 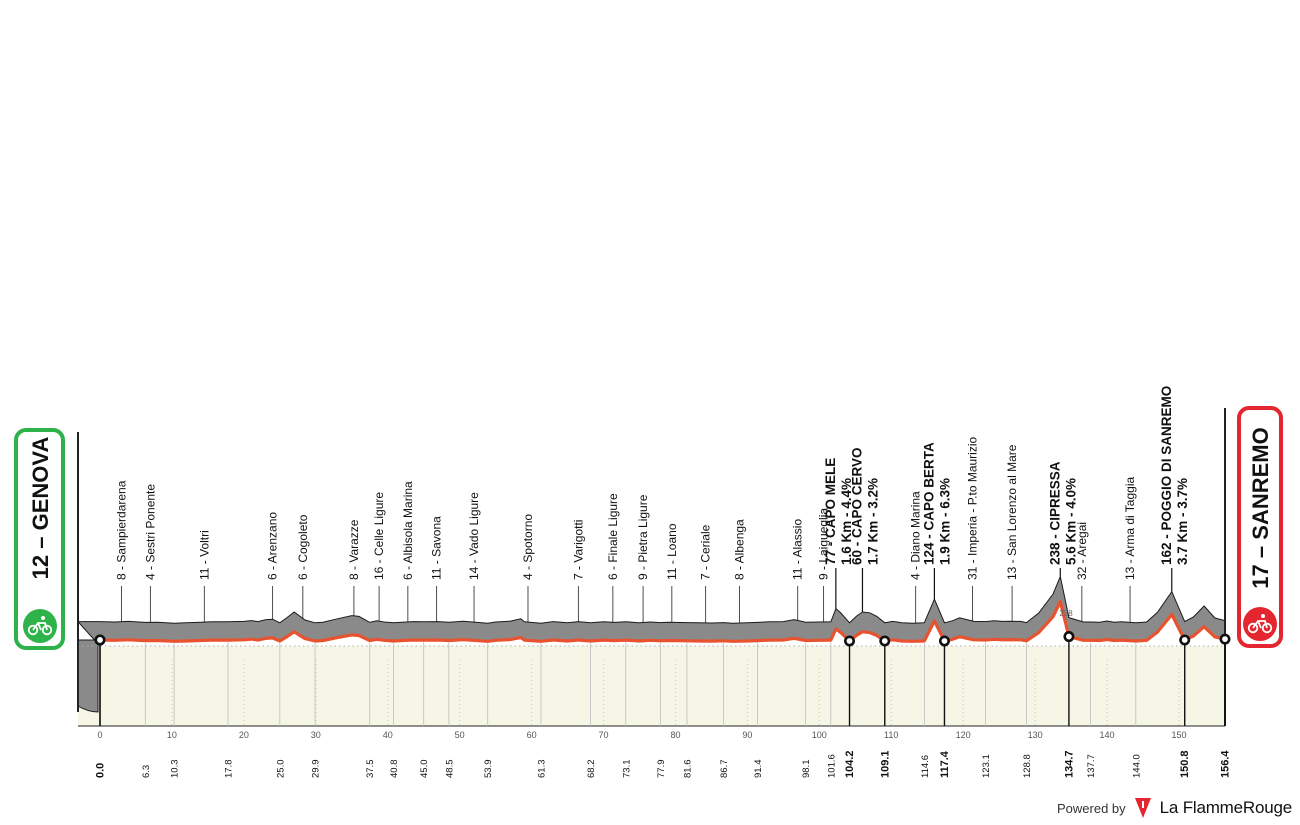 I want to click on town-marker-label: 4 - Spotorno, so click(x=528, y=547).